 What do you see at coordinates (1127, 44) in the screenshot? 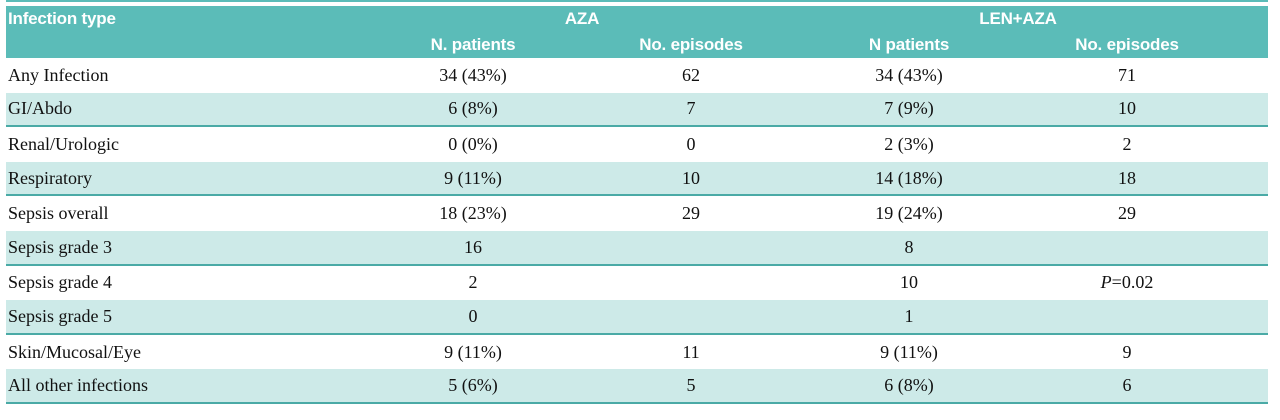
I see `header-lenaza-no-episodes: No. episodes` at bounding box center [1127, 44].